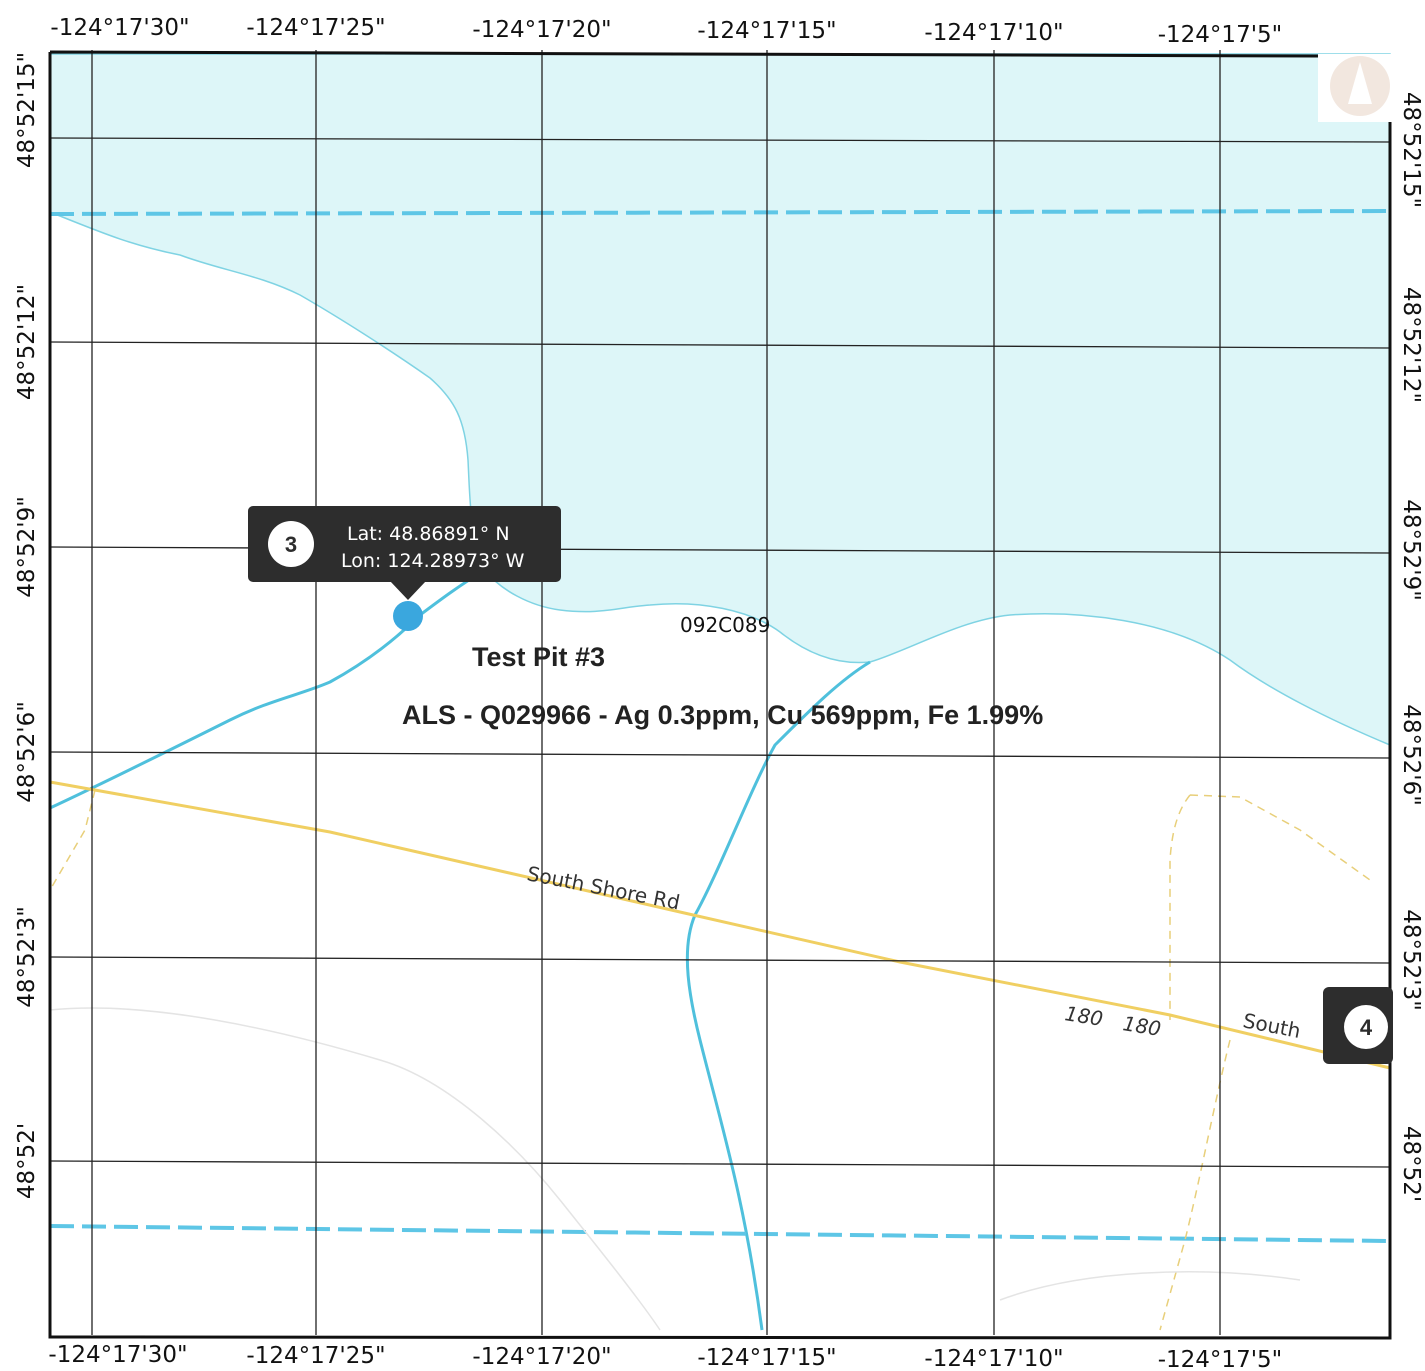  Describe the element at coordinates (1411, 150) in the screenshot. I see `right-label-1: 48°52'15"` at that location.